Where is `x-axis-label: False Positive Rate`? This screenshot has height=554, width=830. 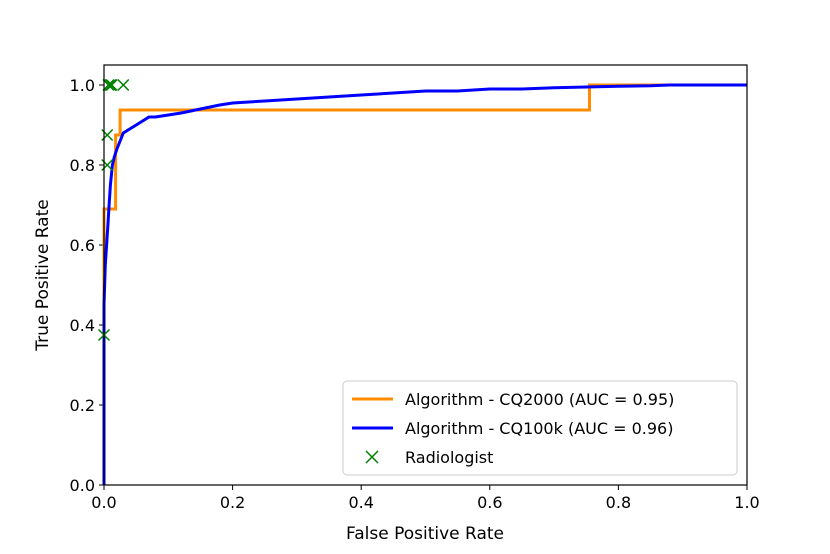 x-axis-label: False Positive Rate is located at coordinates (425, 534).